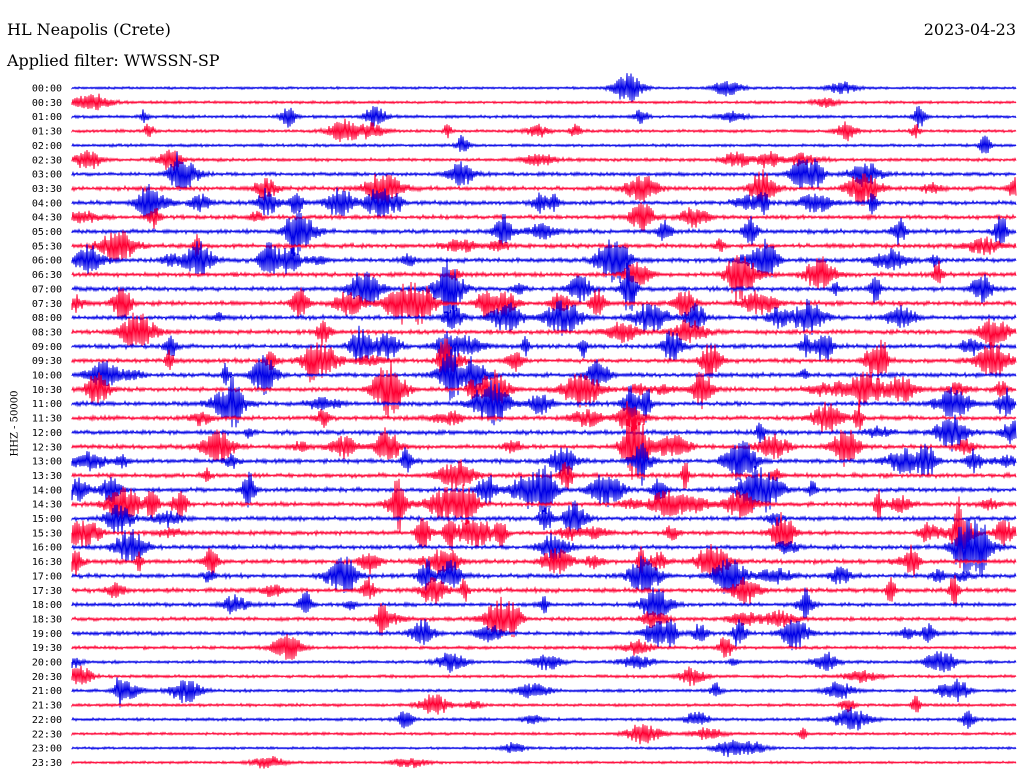  I want to click on trace-time-label: 13:00, so click(47, 462).